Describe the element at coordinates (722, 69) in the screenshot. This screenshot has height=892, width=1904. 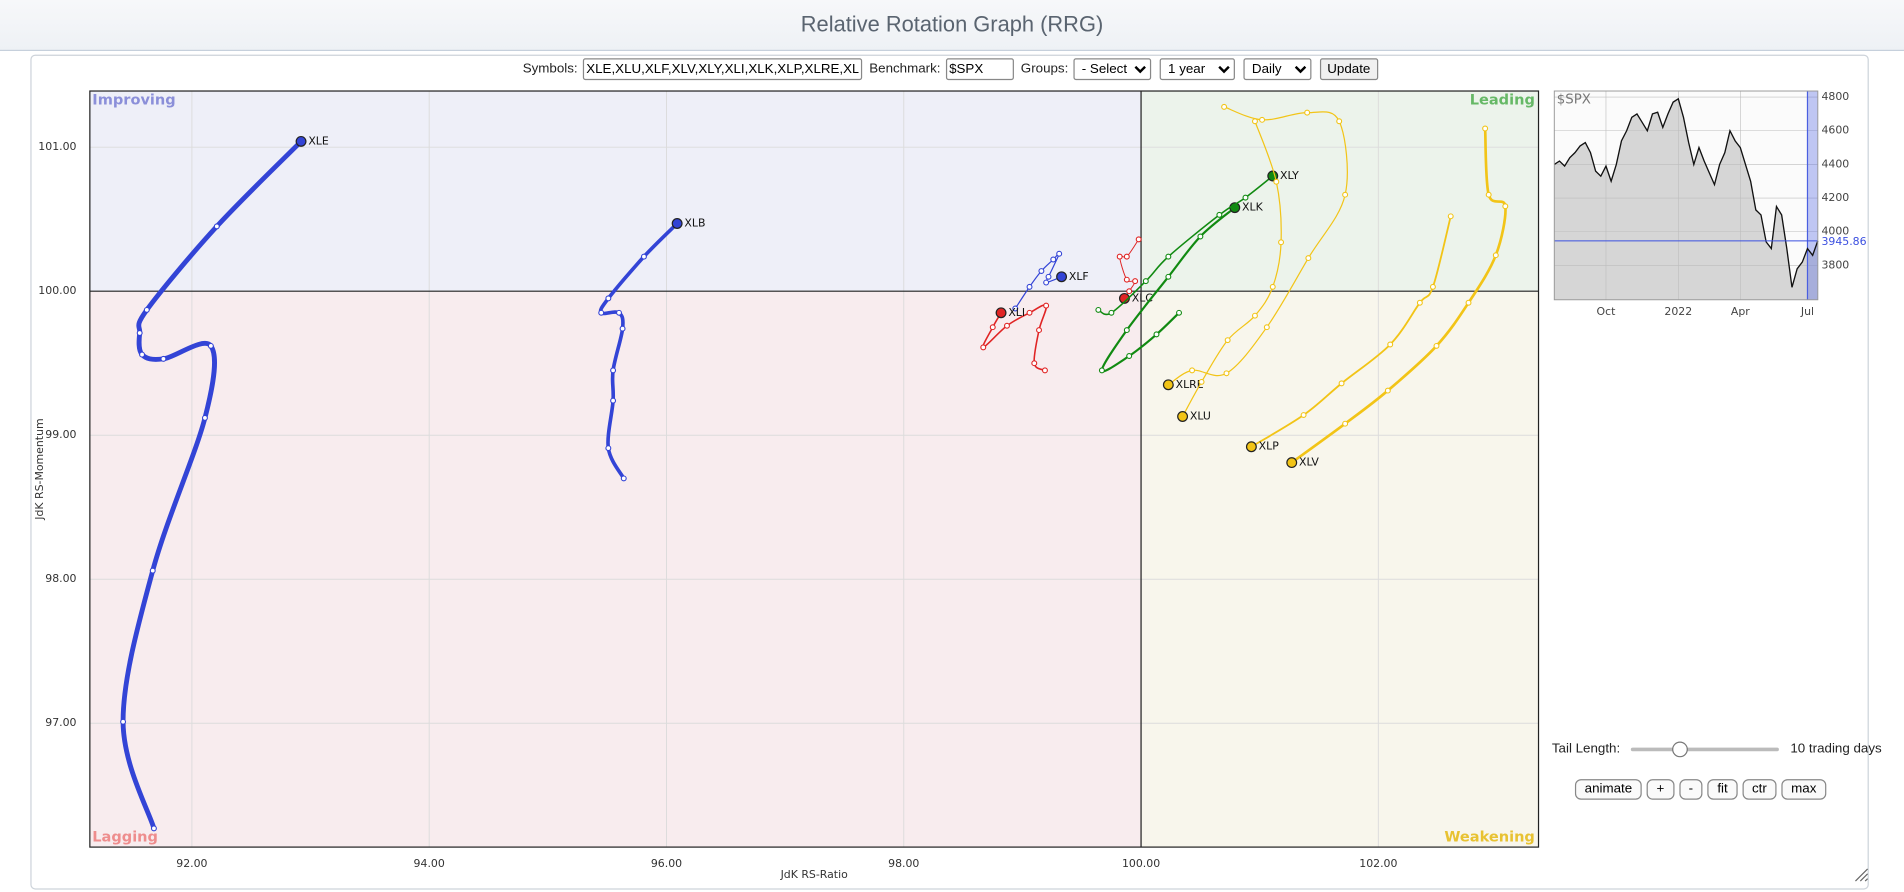
I see `symbols-input` at that location.